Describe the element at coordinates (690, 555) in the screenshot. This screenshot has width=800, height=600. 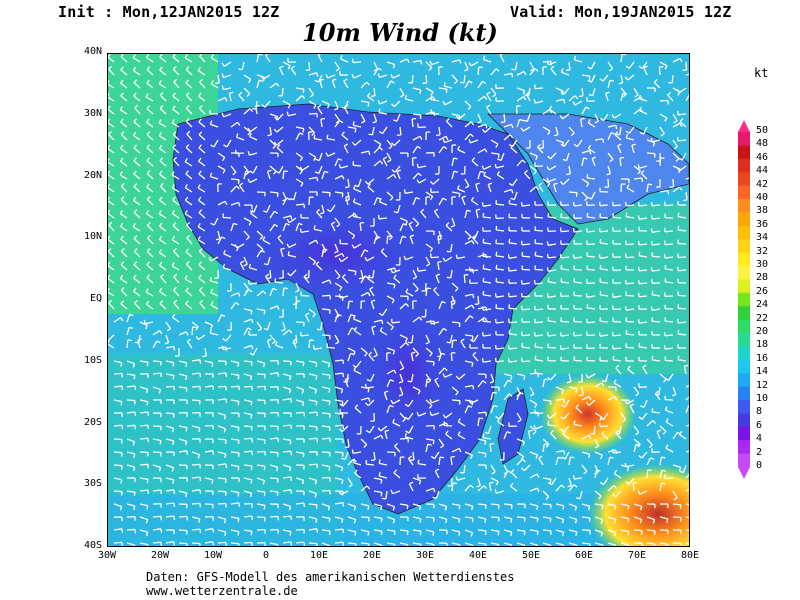
I see `lon-label: 80E` at that location.